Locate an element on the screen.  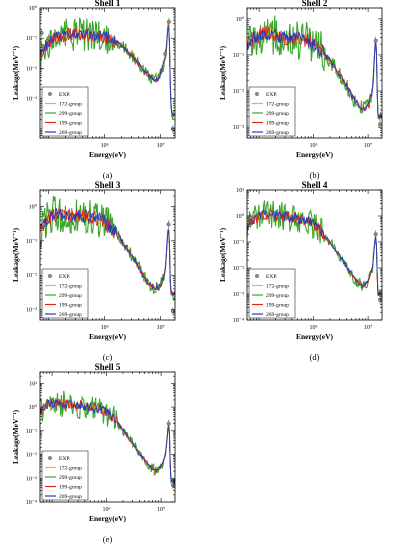
panel-label: (e) is located at coordinates (108, 539).